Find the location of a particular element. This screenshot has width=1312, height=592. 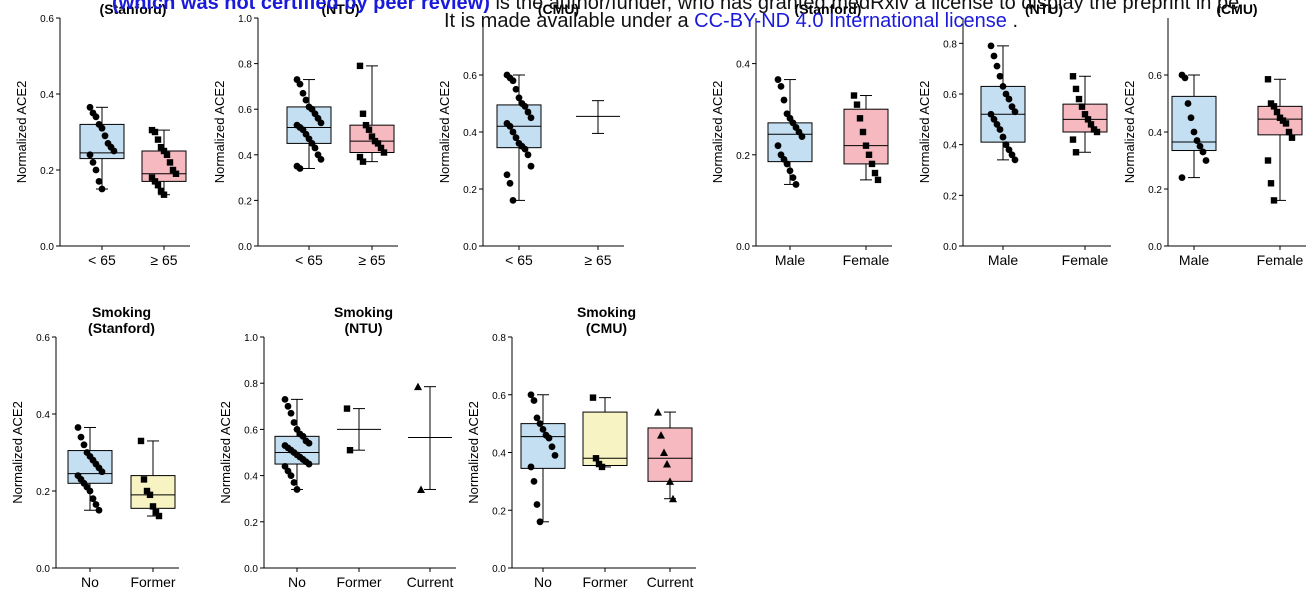

x-tick-label: Male is located at coordinates (790, 260).